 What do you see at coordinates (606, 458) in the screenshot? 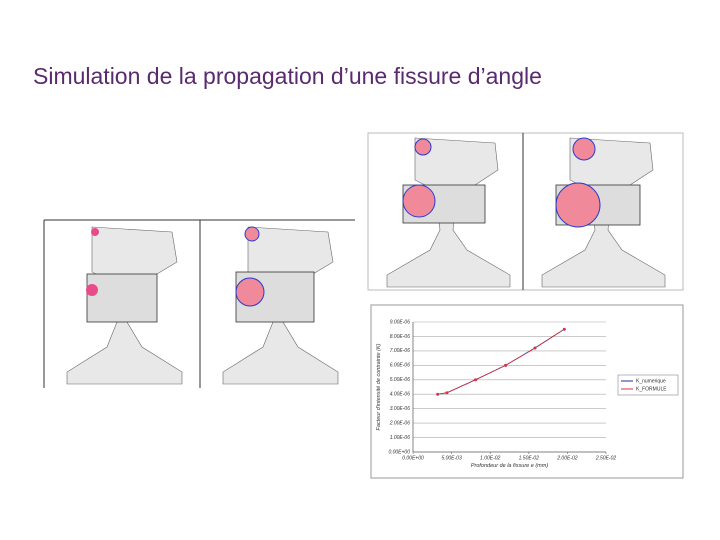
I see `x-tick-label: 2.50E-02` at bounding box center [606, 458].